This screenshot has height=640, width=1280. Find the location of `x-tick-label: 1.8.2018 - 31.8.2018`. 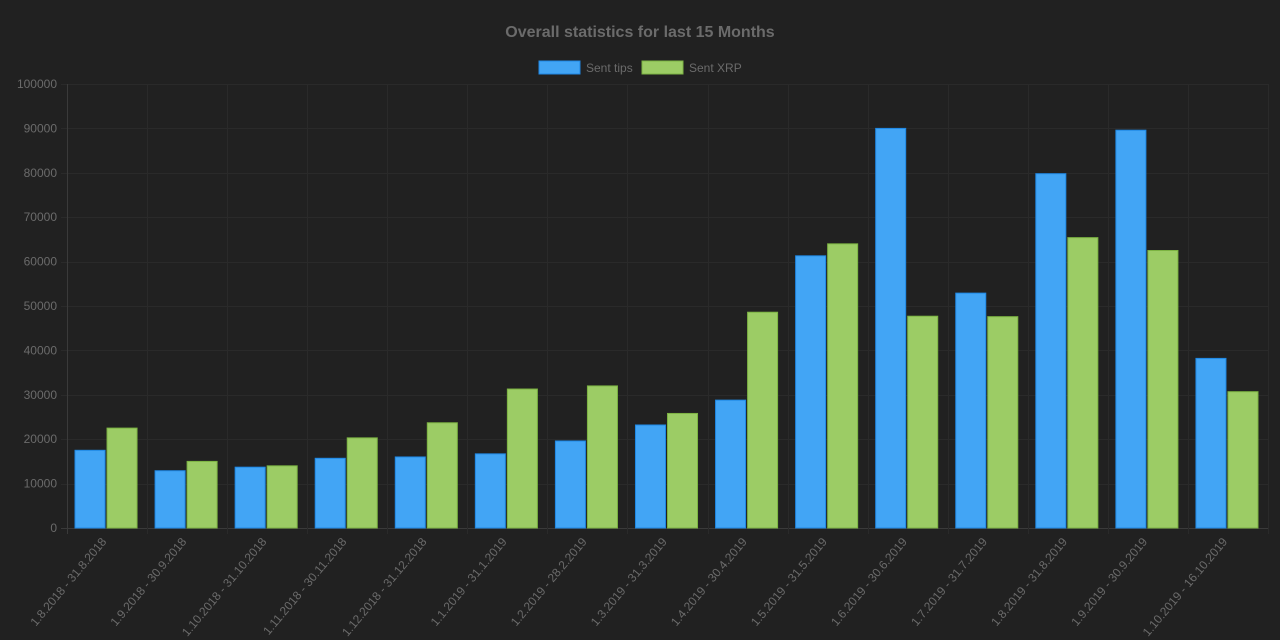

x-tick-label: 1.8.2018 - 31.8.2018 is located at coordinates (68, 582).